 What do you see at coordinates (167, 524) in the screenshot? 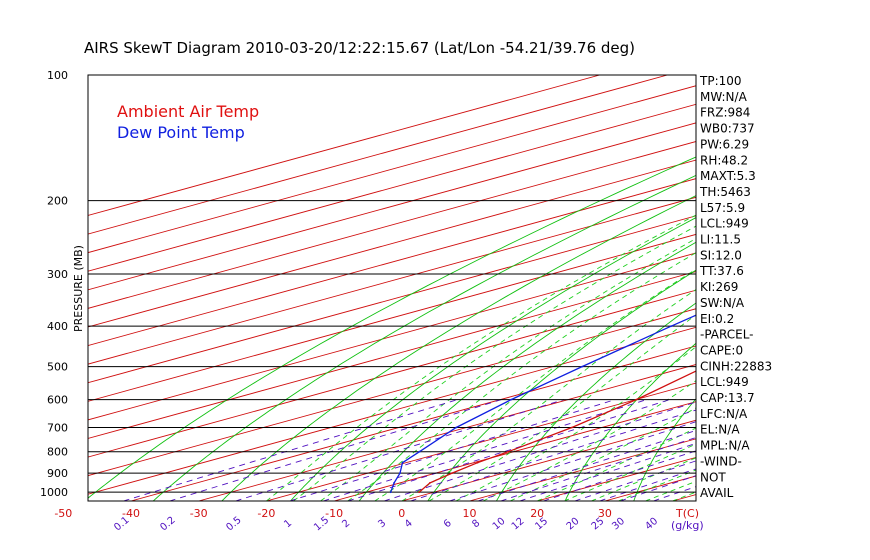
I see `mixing-ratio-label: 0.2` at bounding box center [167, 524].